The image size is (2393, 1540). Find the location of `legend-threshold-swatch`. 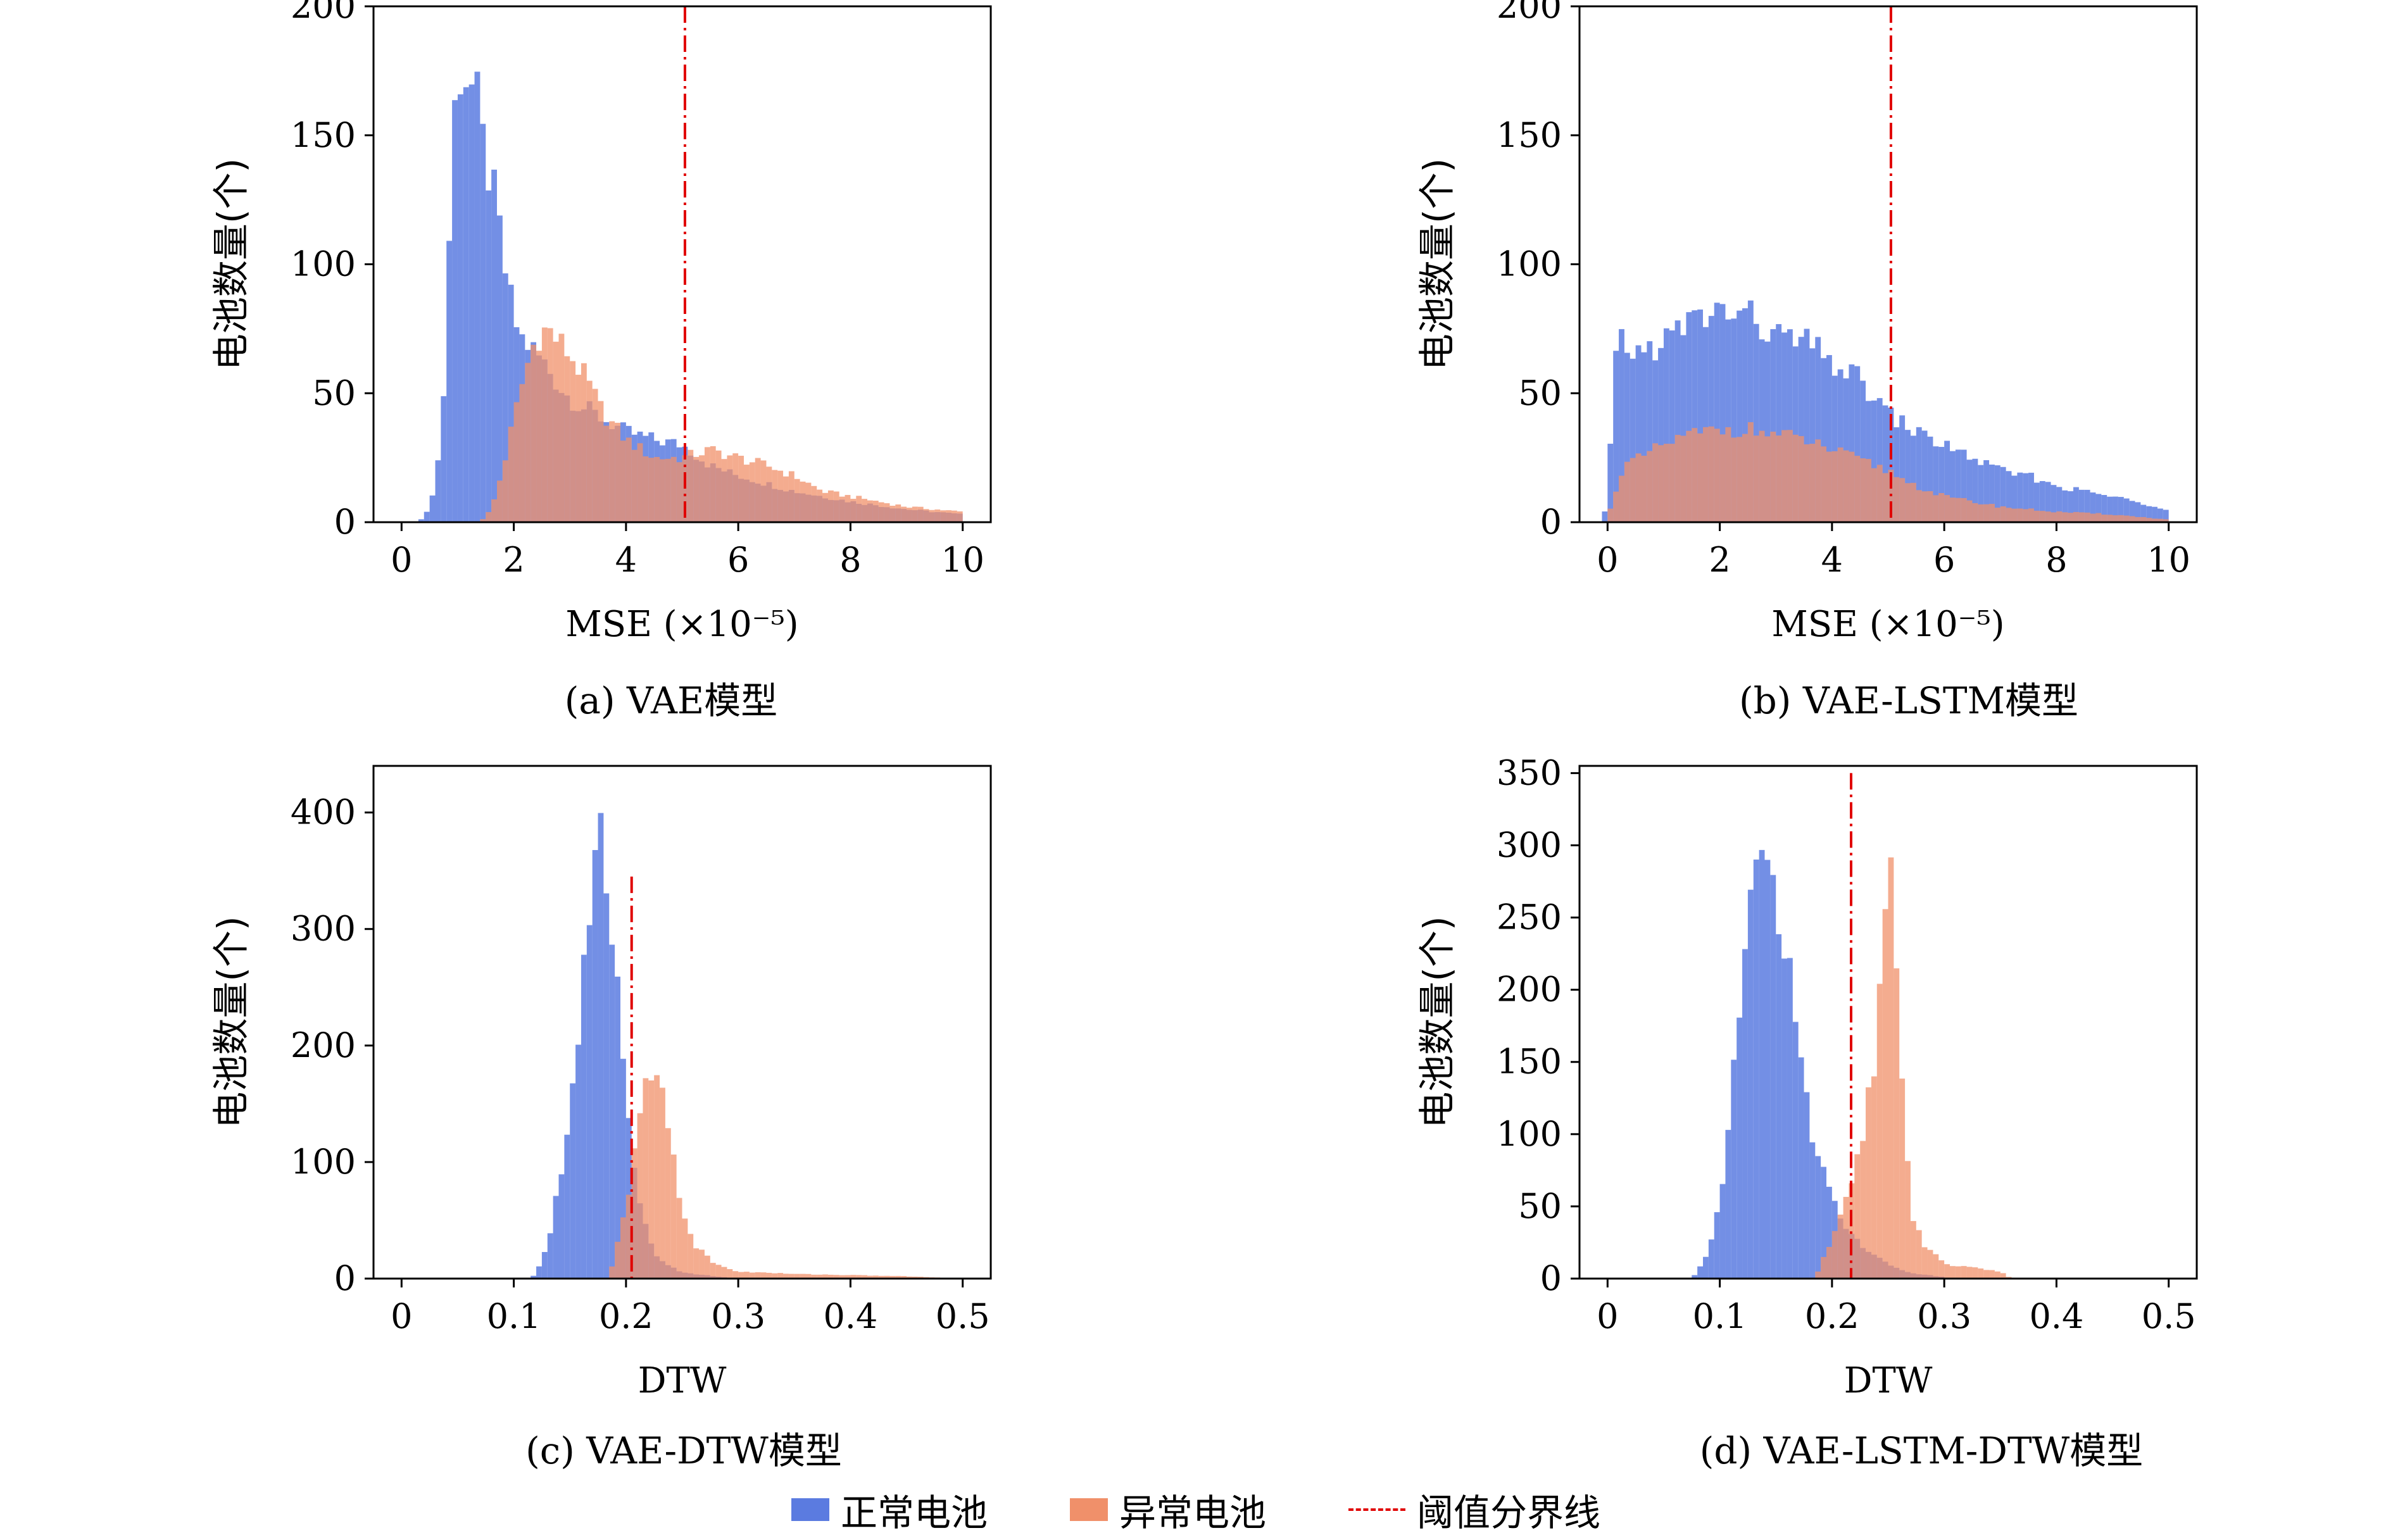

legend-threshold-swatch is located at coordinates (1376, 1509).